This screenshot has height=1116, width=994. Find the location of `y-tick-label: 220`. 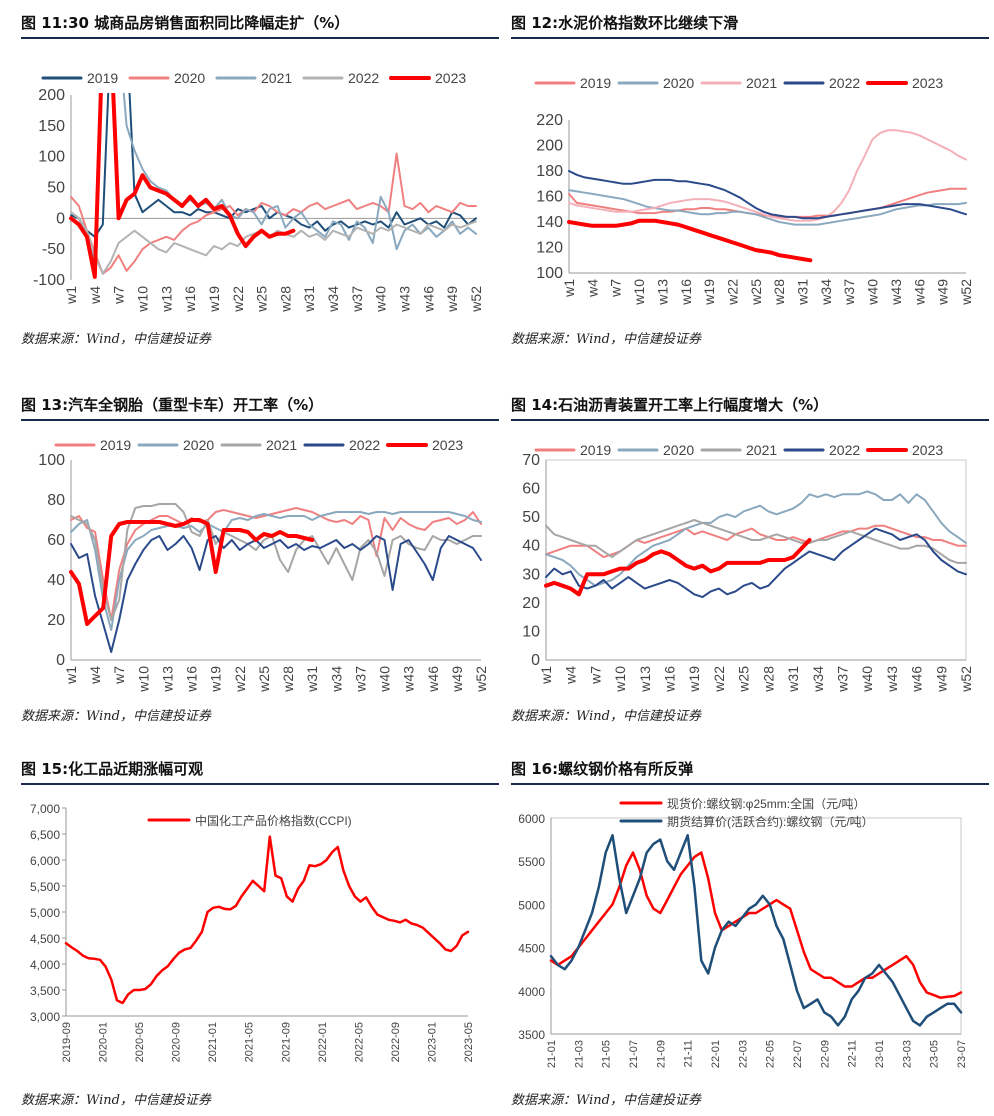

y-tick-label: 220 is located at coordinates (549, 120).